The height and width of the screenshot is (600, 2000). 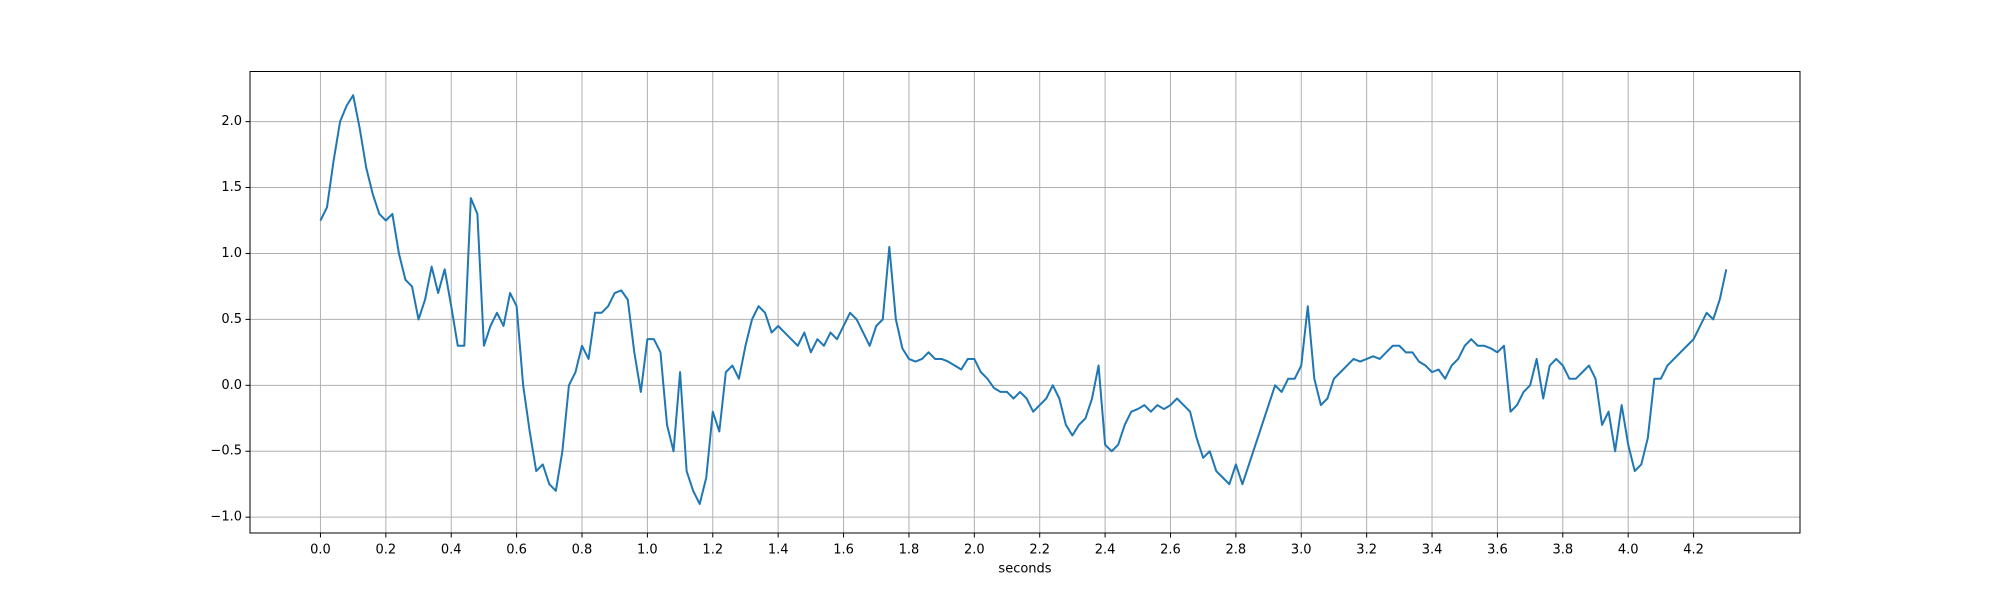 What do you see at coordinates (909, 550) in the screenshot?
I see `x-tick-label: 1.8` at bounding box center [909, 550].